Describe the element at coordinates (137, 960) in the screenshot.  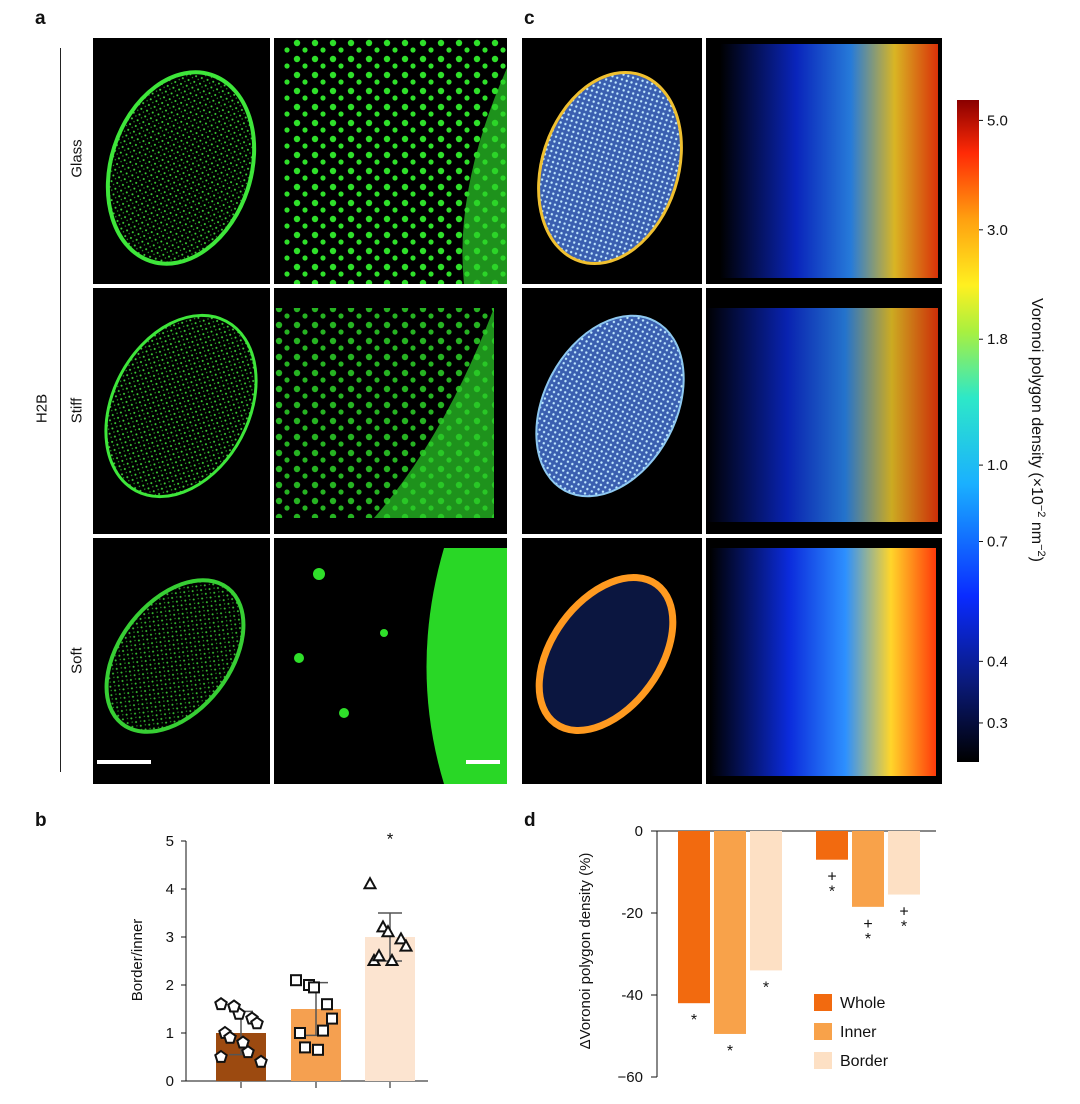
I see `ylabel-border-inner: Border/inner` at that location.